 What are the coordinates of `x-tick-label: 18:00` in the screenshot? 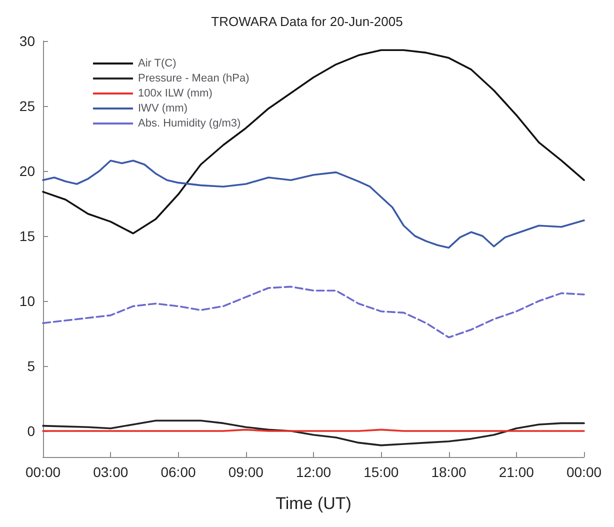 It's located at (448, 472).